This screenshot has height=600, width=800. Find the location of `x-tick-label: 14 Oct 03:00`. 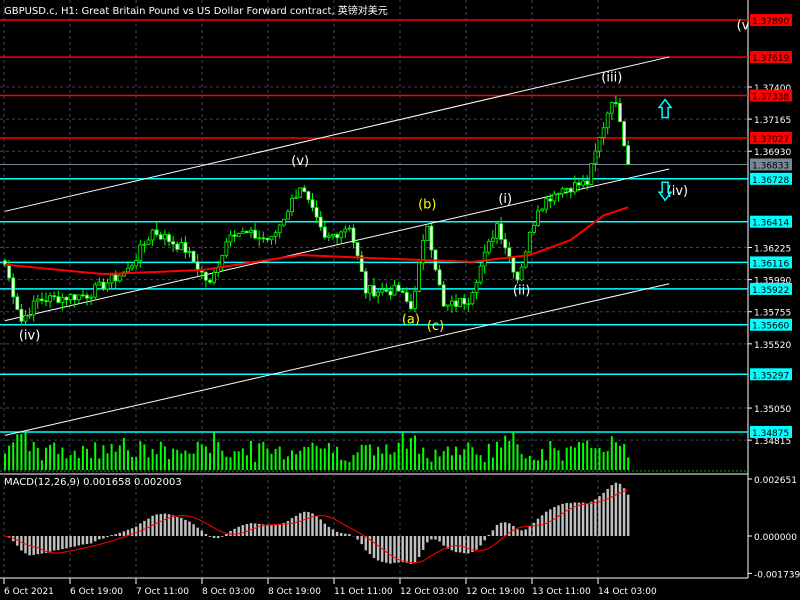

x-tick-label: 14 Oct 03:00 is located at coordinates (627, 592).